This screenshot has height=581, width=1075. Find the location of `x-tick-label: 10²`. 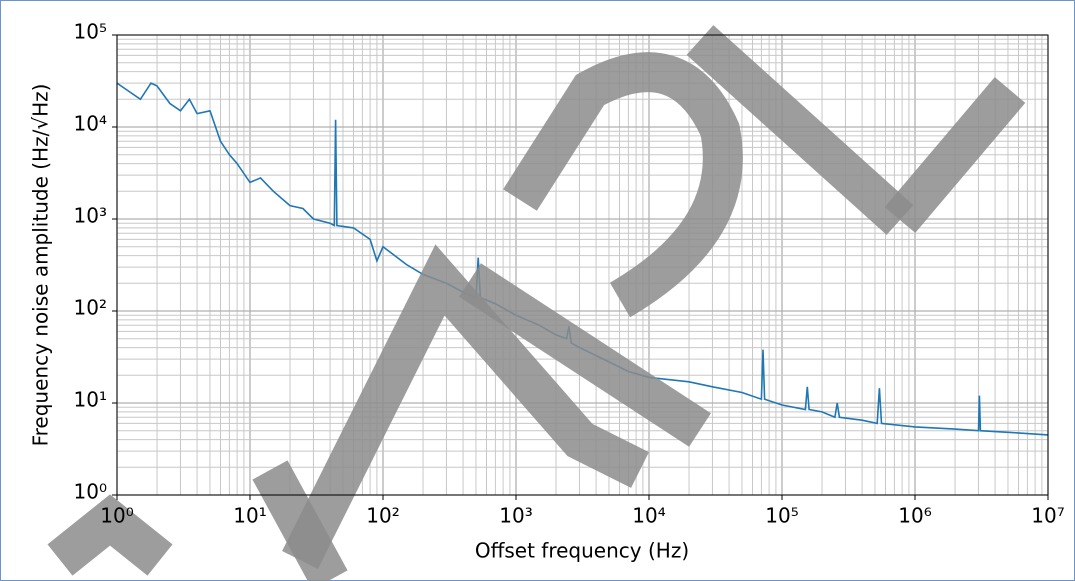

x-tick-label: 10² is located at coordinates (382, 516).